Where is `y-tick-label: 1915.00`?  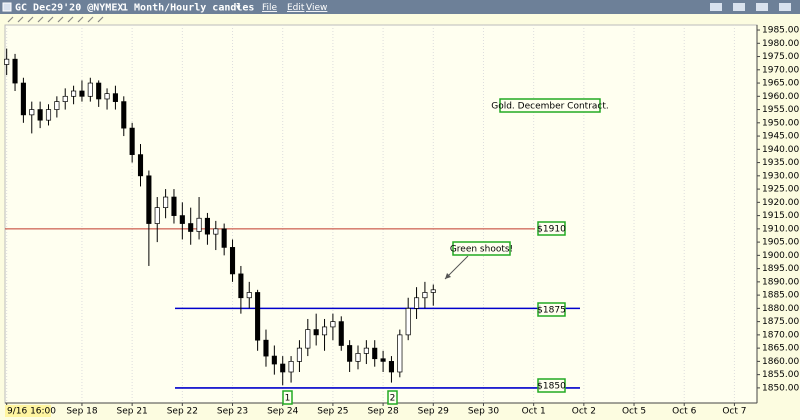
y-tick-label: 1915.00 is located at coordinates (780, 216).